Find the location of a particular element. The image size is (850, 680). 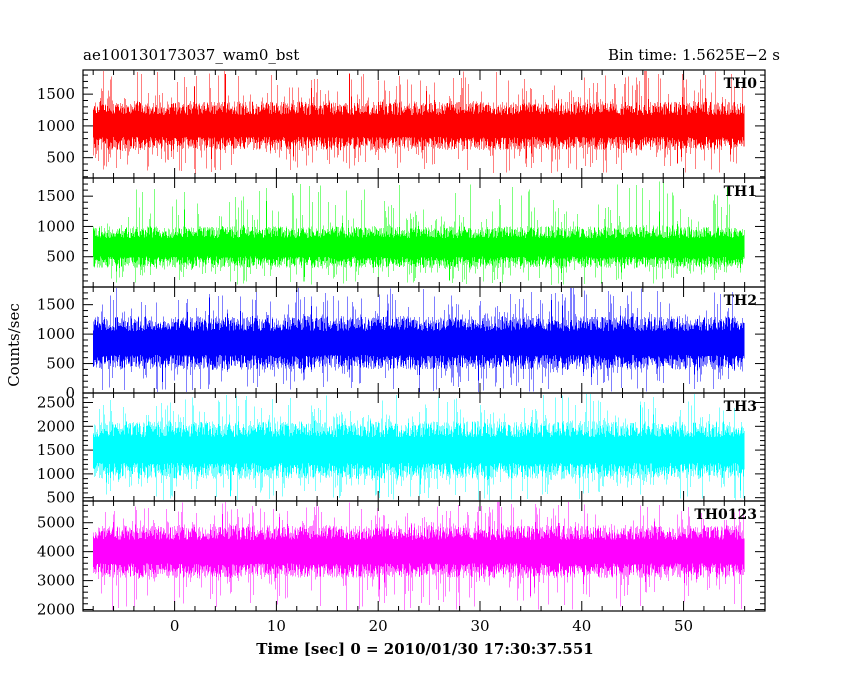

panel-th0123 is located at coordinates (418, 556).